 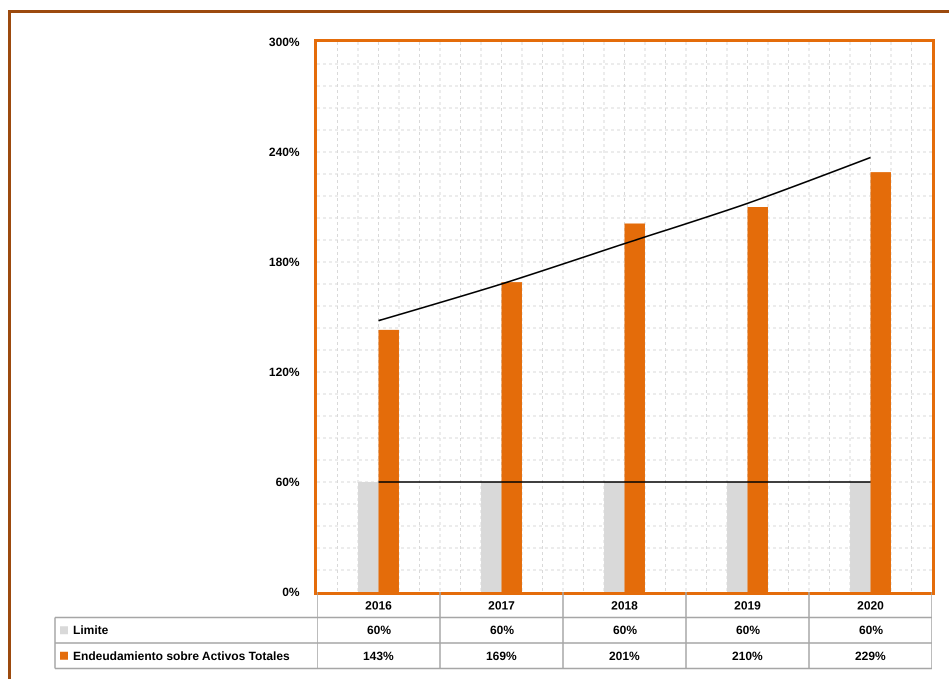 I want to click on y-tick-label: 300%, so click(x=284, y=42).